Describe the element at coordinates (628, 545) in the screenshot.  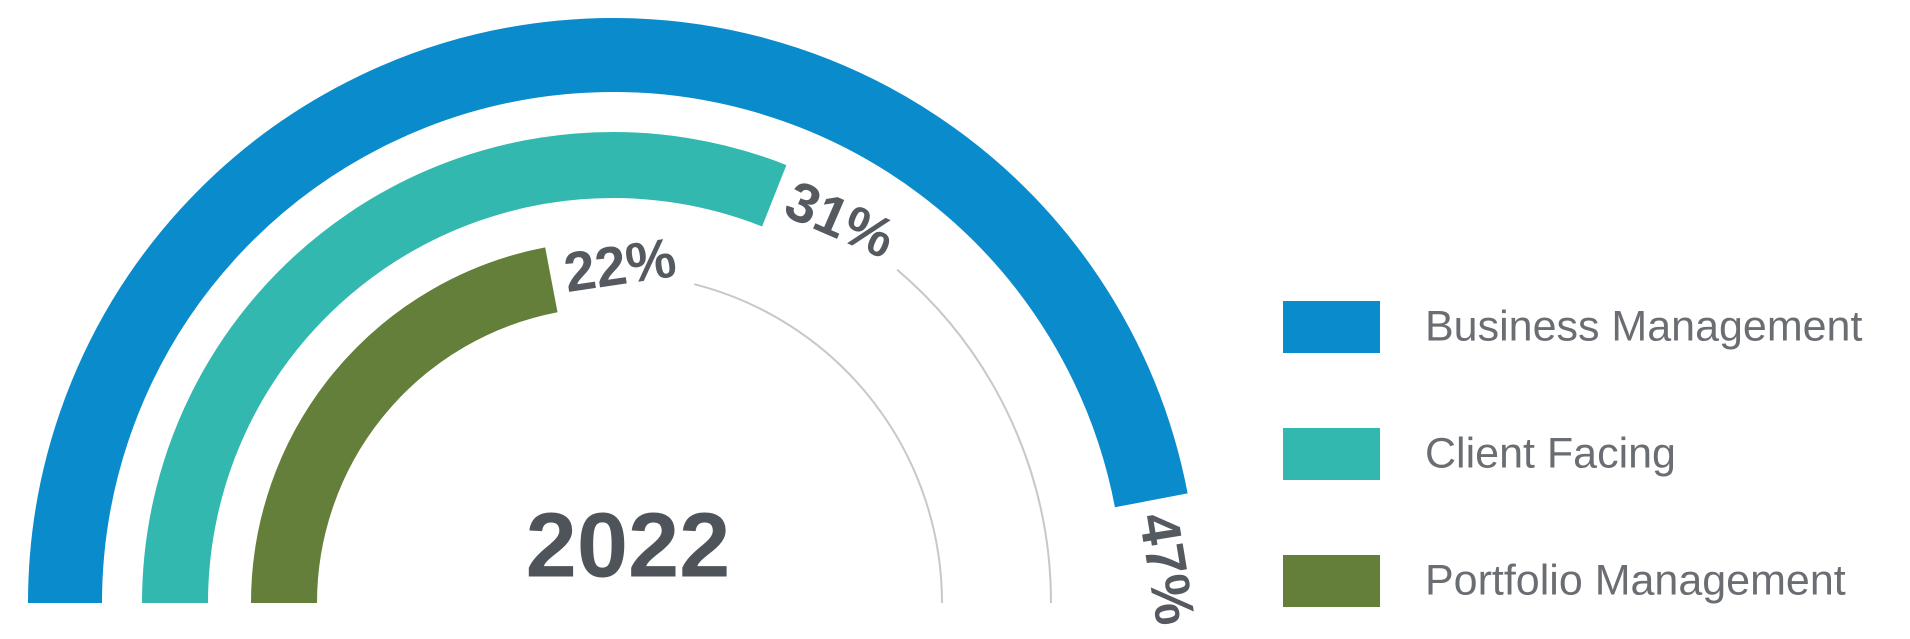
I see `center-label: 2022` at that location.